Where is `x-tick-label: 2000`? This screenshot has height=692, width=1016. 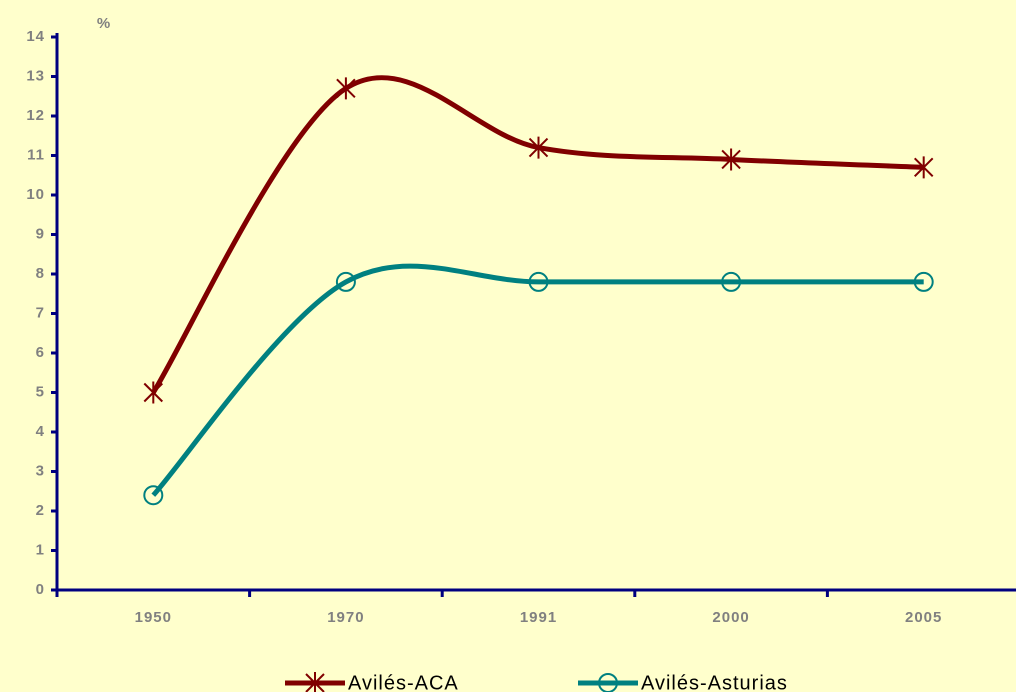
x-tick-label: 2000 is located at coordinates (730, 617).